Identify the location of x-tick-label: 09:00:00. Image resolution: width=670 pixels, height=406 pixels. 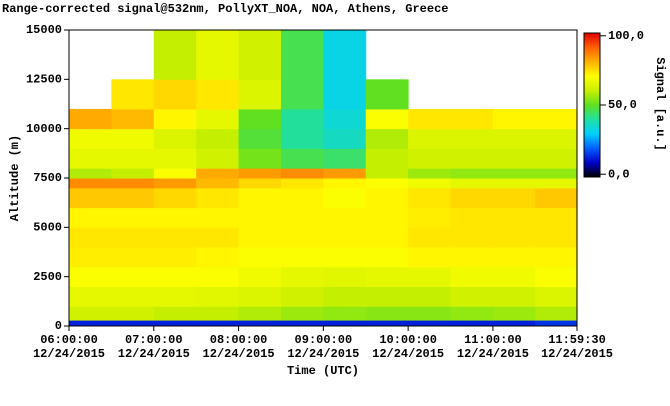
(324, 340).